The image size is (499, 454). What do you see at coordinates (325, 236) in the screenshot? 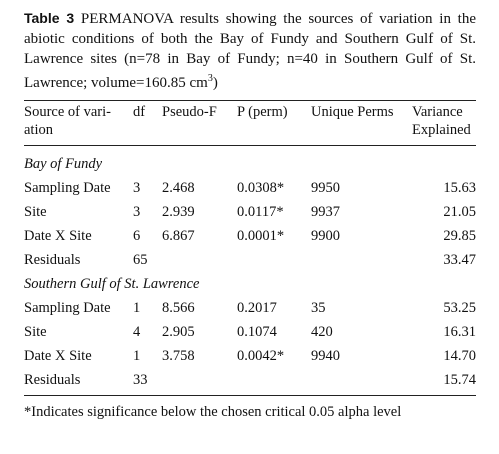
I see `table-cell: 9900` at bounding box center [325, 236].